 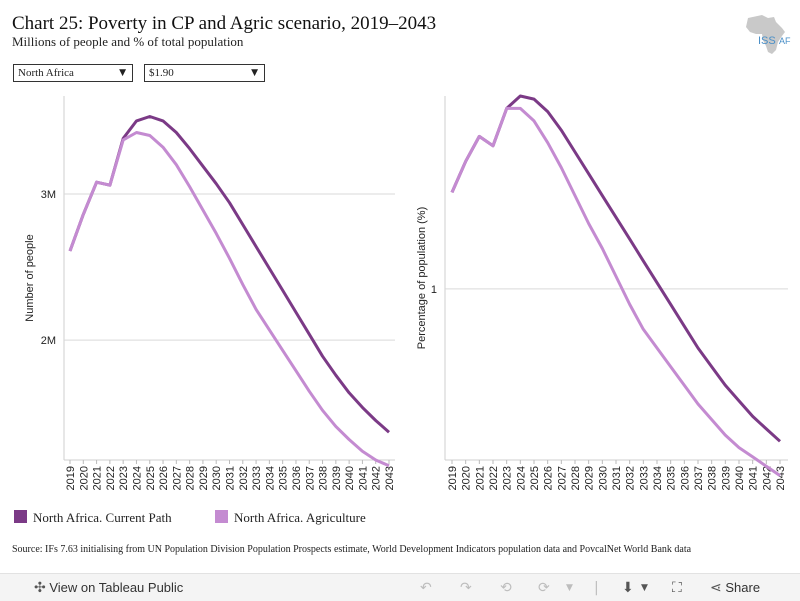 I want to click on view-on-tableau-button: ✣ View on Tableau Public, so click(x=108, y=588).